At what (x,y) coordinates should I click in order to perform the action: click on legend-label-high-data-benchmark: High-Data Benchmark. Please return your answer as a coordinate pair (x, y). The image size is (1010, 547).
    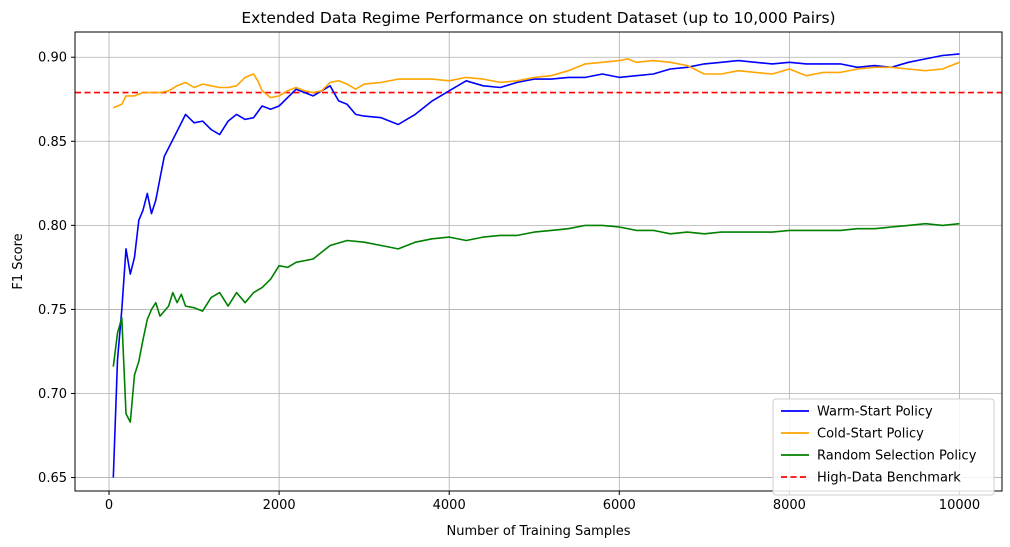
    Looking at the image, I should click on (889, 478).